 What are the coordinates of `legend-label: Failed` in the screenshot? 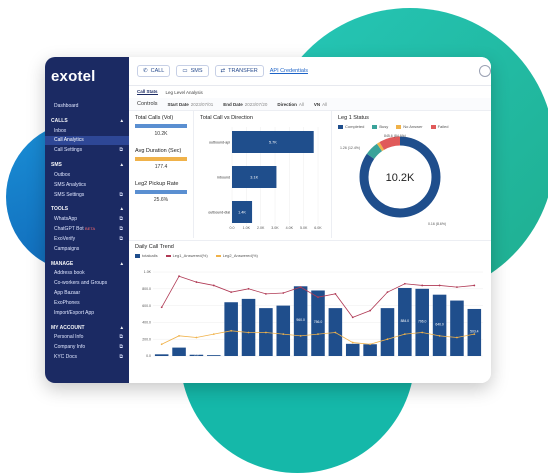 It's located at (443, 126).